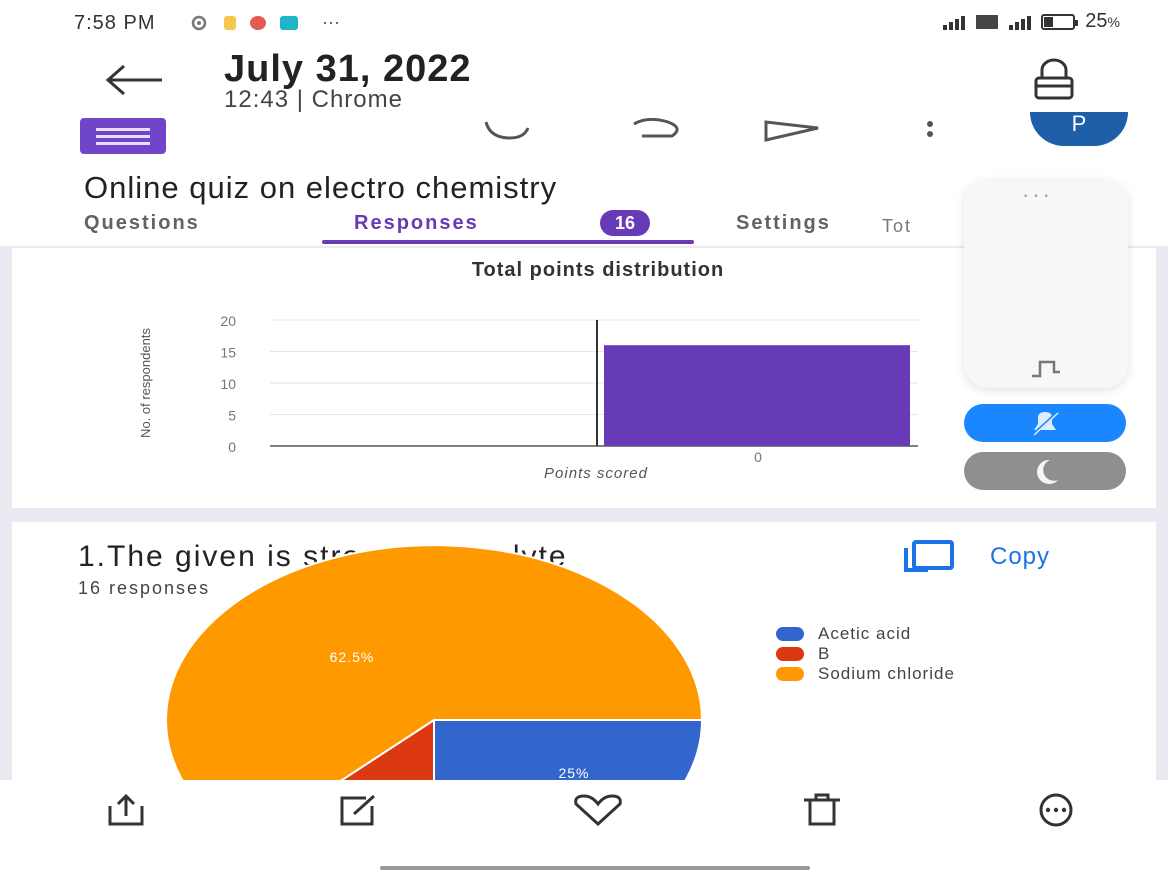  I want to click on legend-swatch-sodium-chloride, so click(790, 674).